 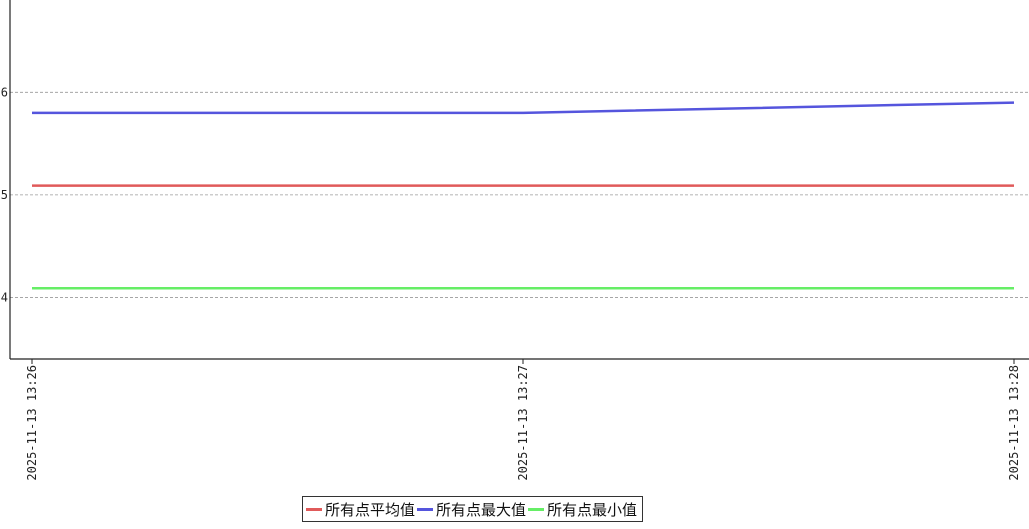 What do you see at coordinates (592, 509) in the screenshot?
I see `legend-label: 所有点最小值` at bounding box center [592, 509].